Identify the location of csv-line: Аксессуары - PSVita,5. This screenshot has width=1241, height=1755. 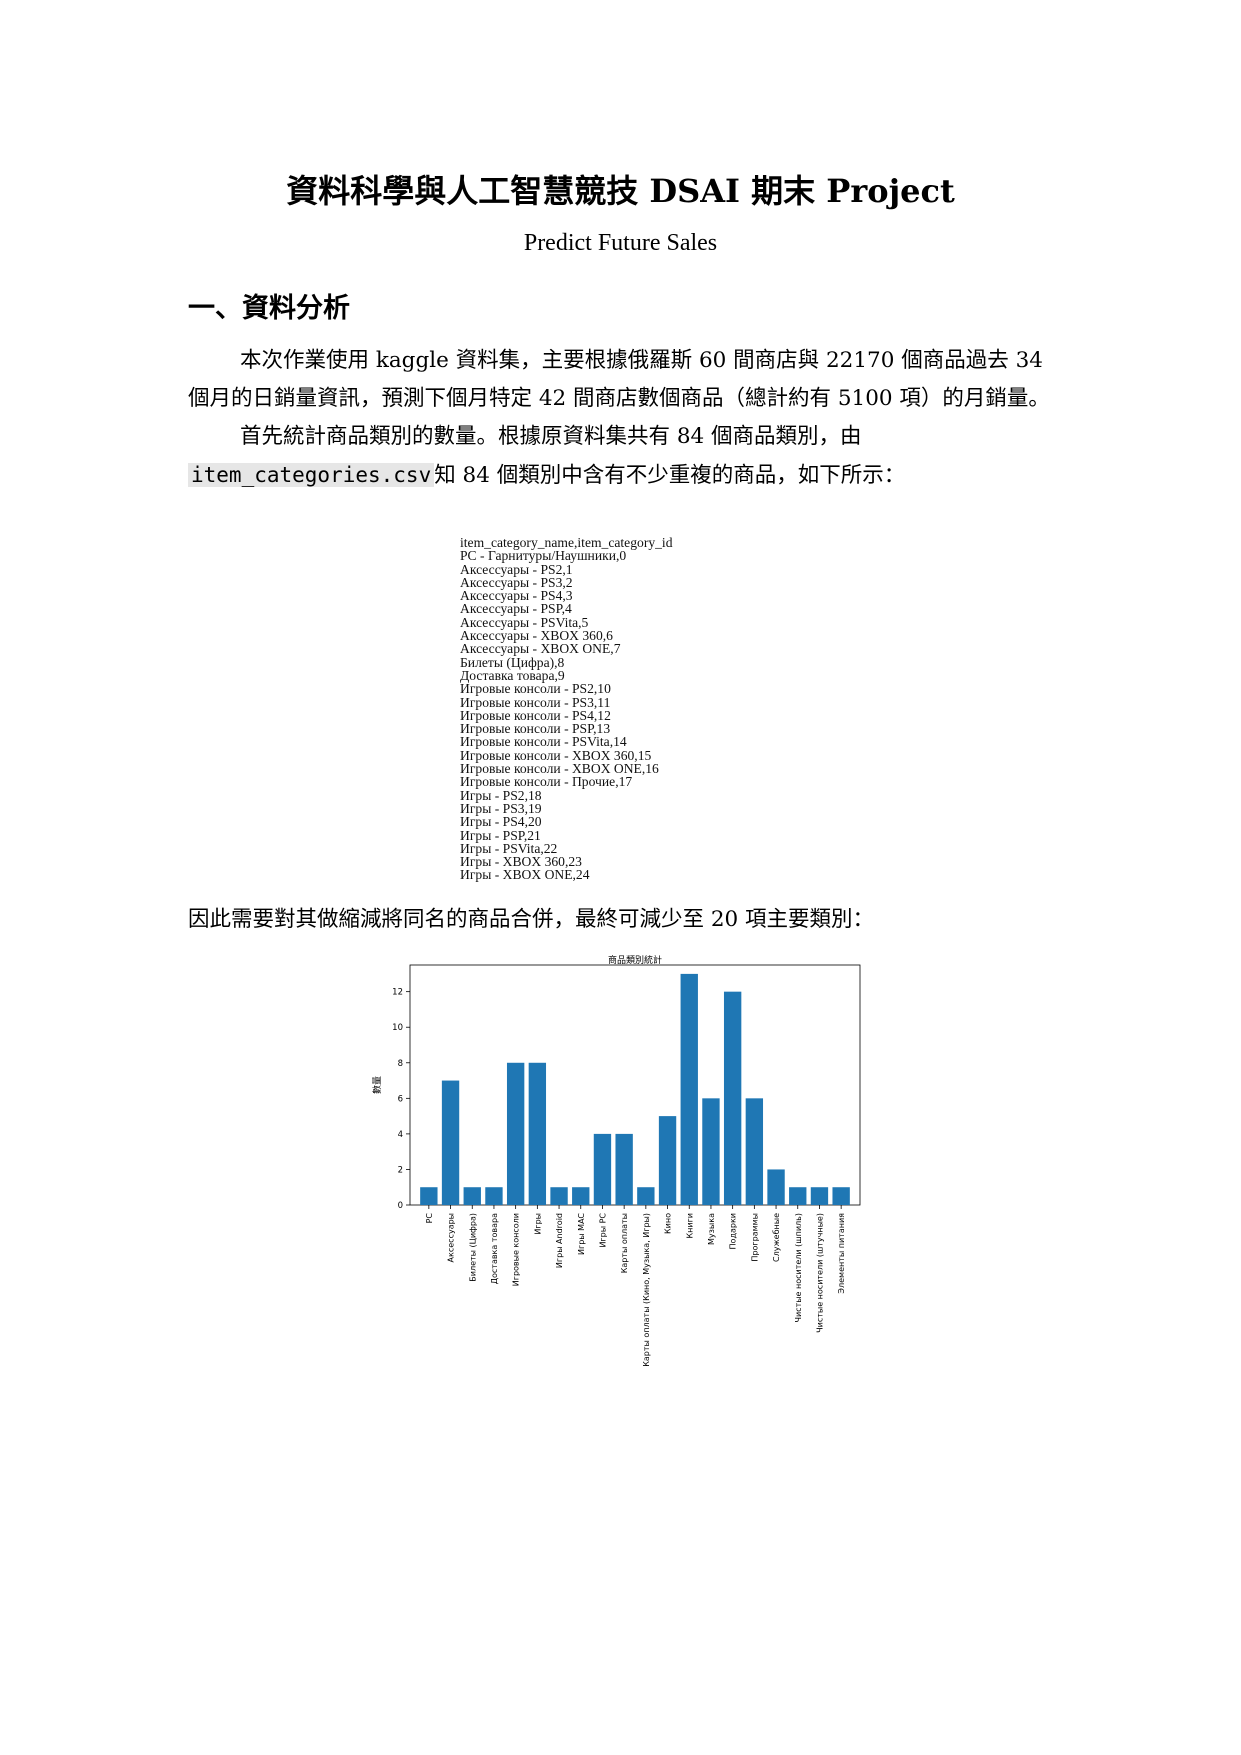
(524, 622).